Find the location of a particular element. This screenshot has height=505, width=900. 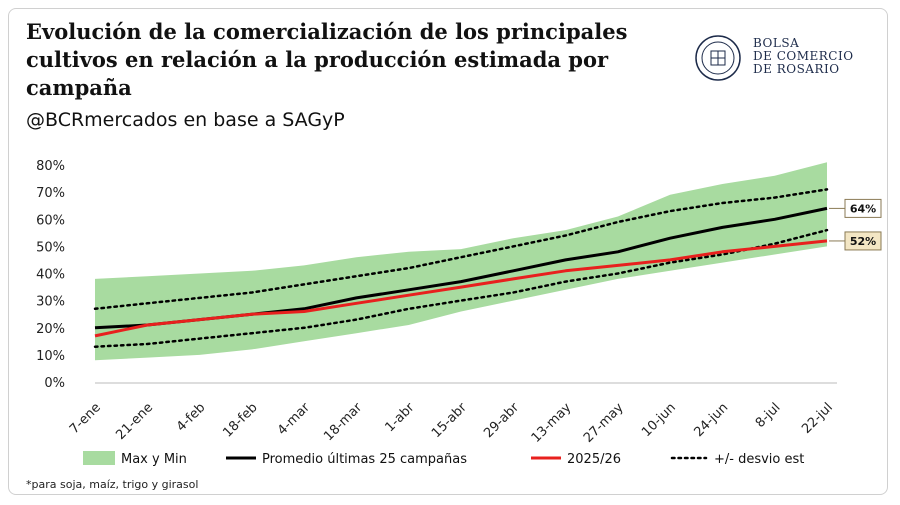

x-tick-label: 29-abr is located at coordinates (501, 420).